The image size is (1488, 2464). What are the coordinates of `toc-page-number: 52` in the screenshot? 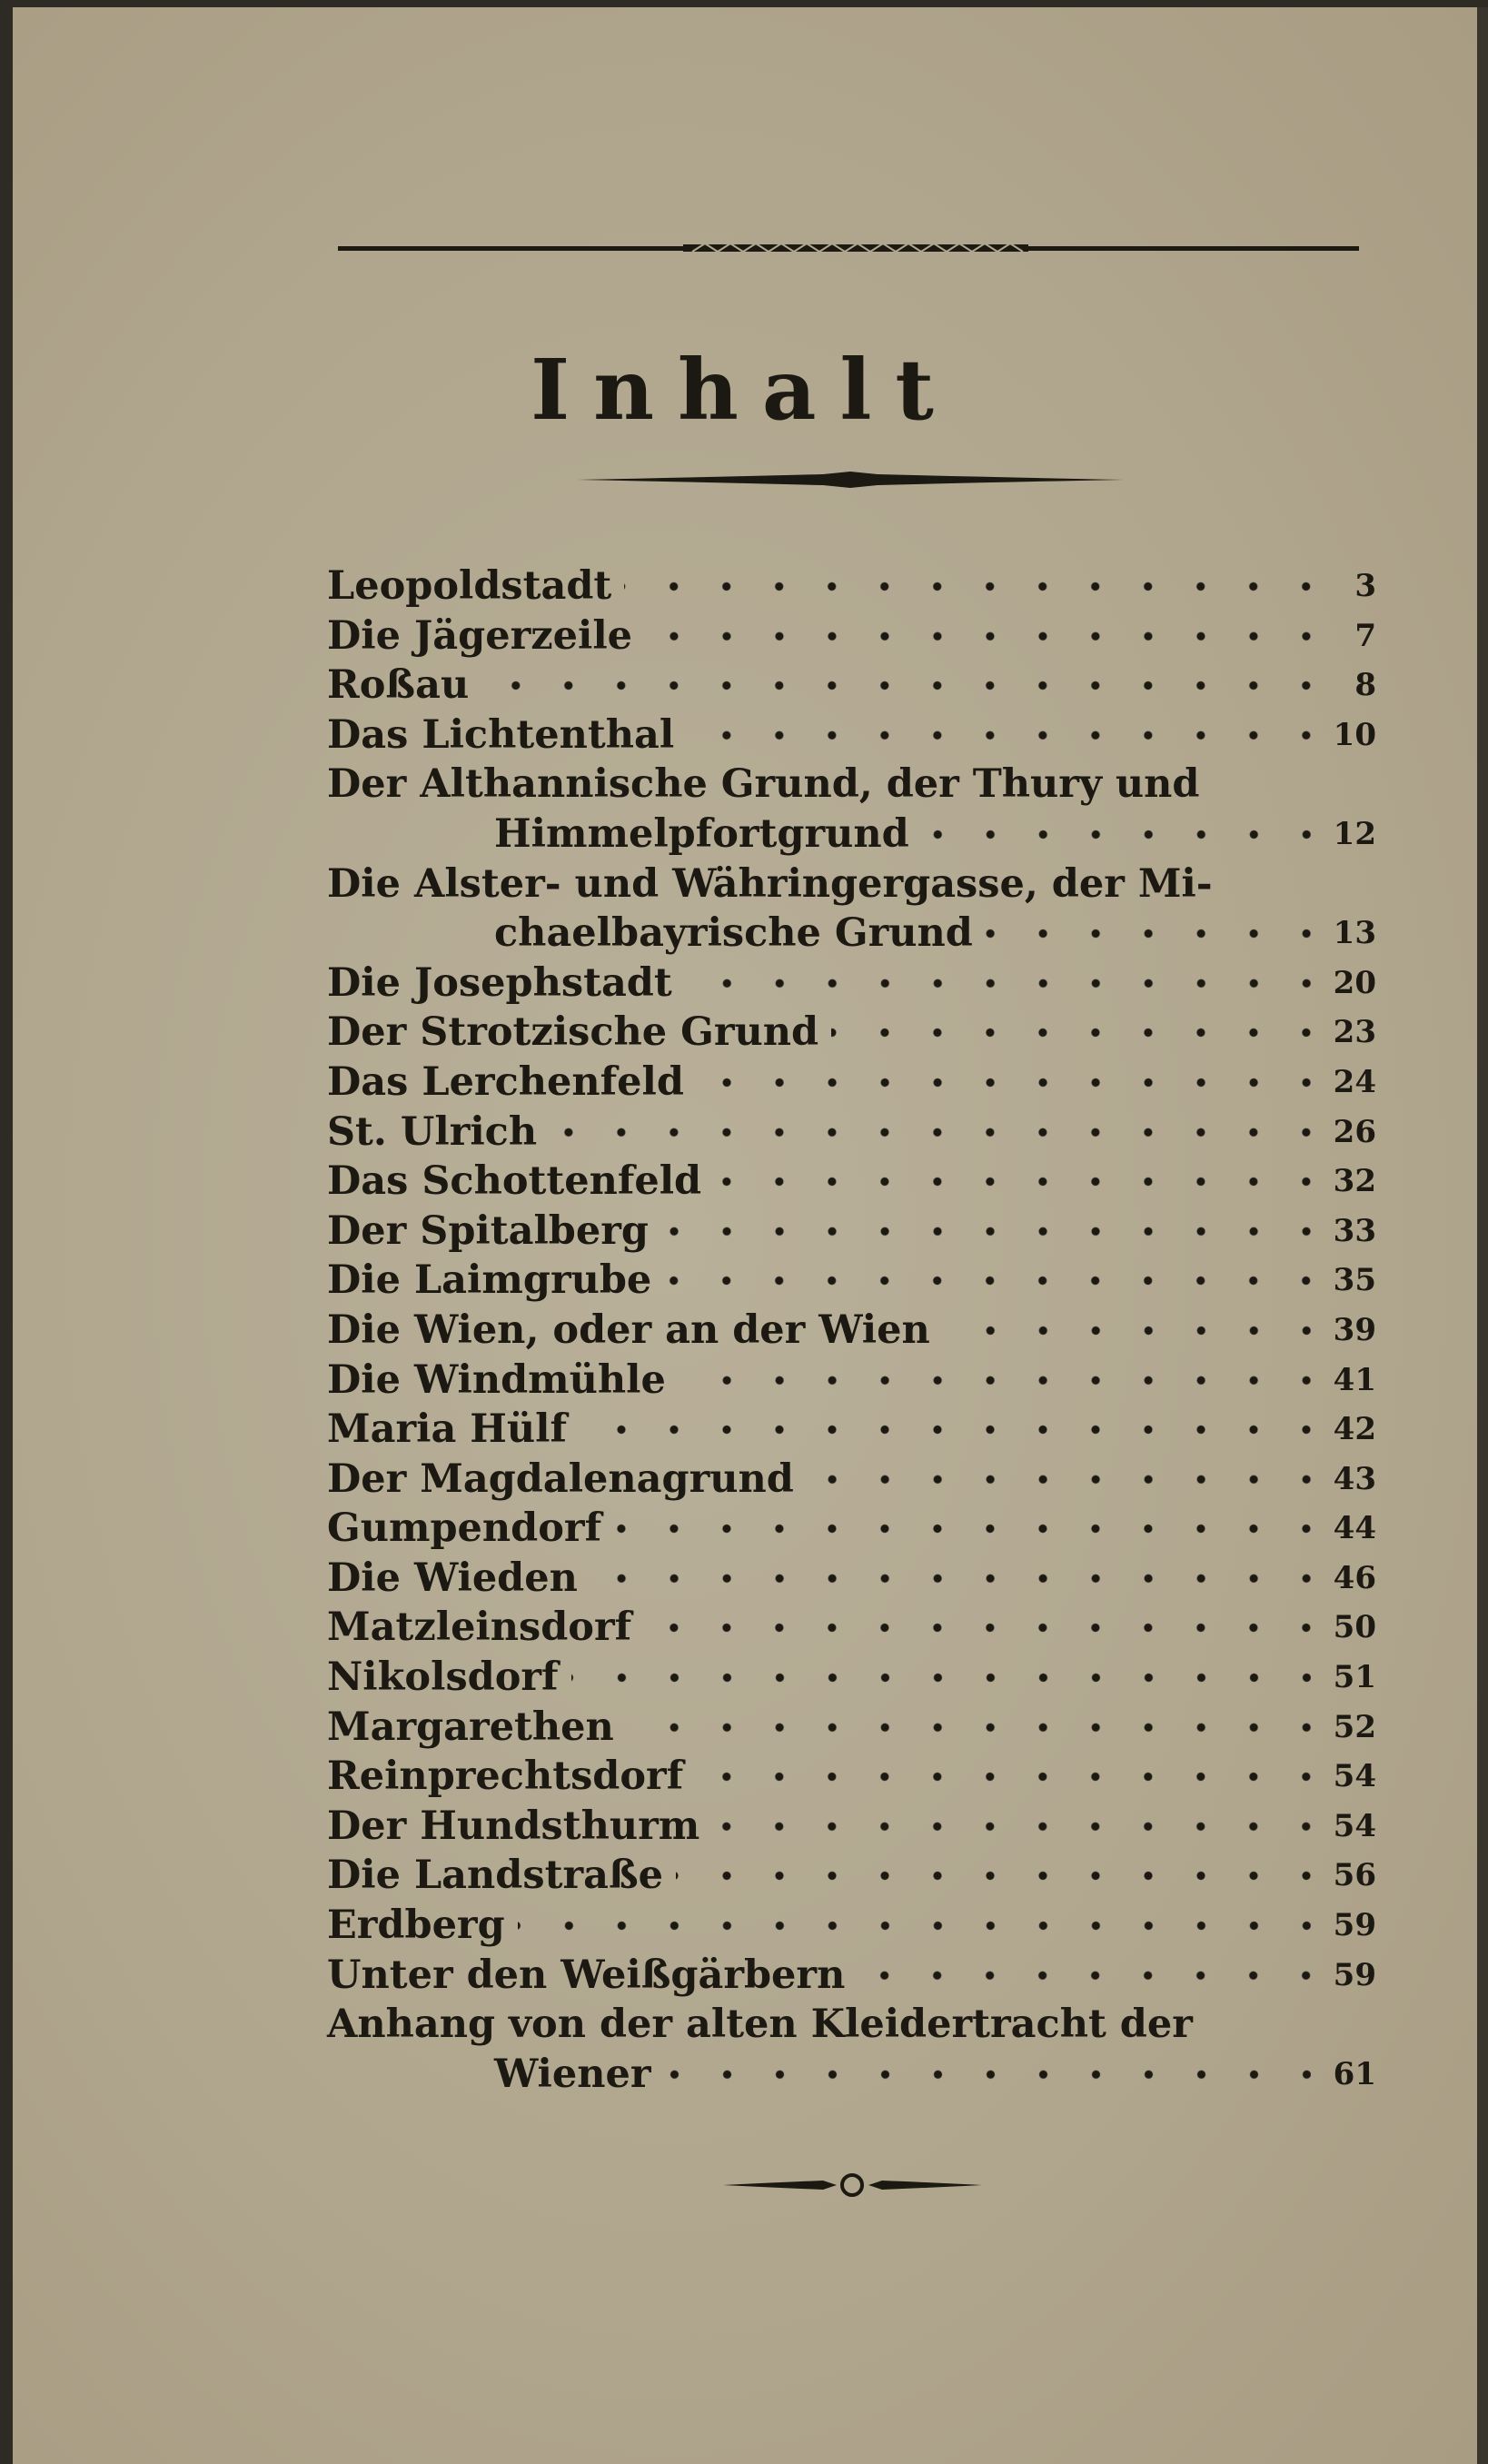 It's located at (1354, 1726).